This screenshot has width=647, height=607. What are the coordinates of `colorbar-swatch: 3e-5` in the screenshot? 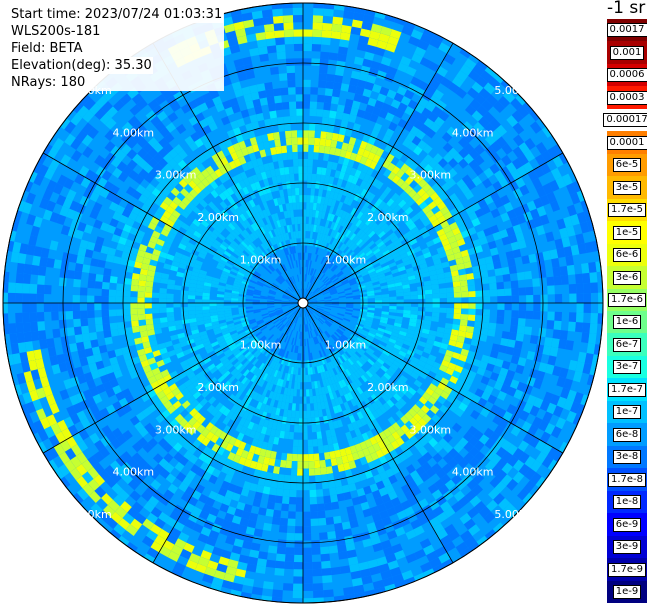 It's located at (627, 188).